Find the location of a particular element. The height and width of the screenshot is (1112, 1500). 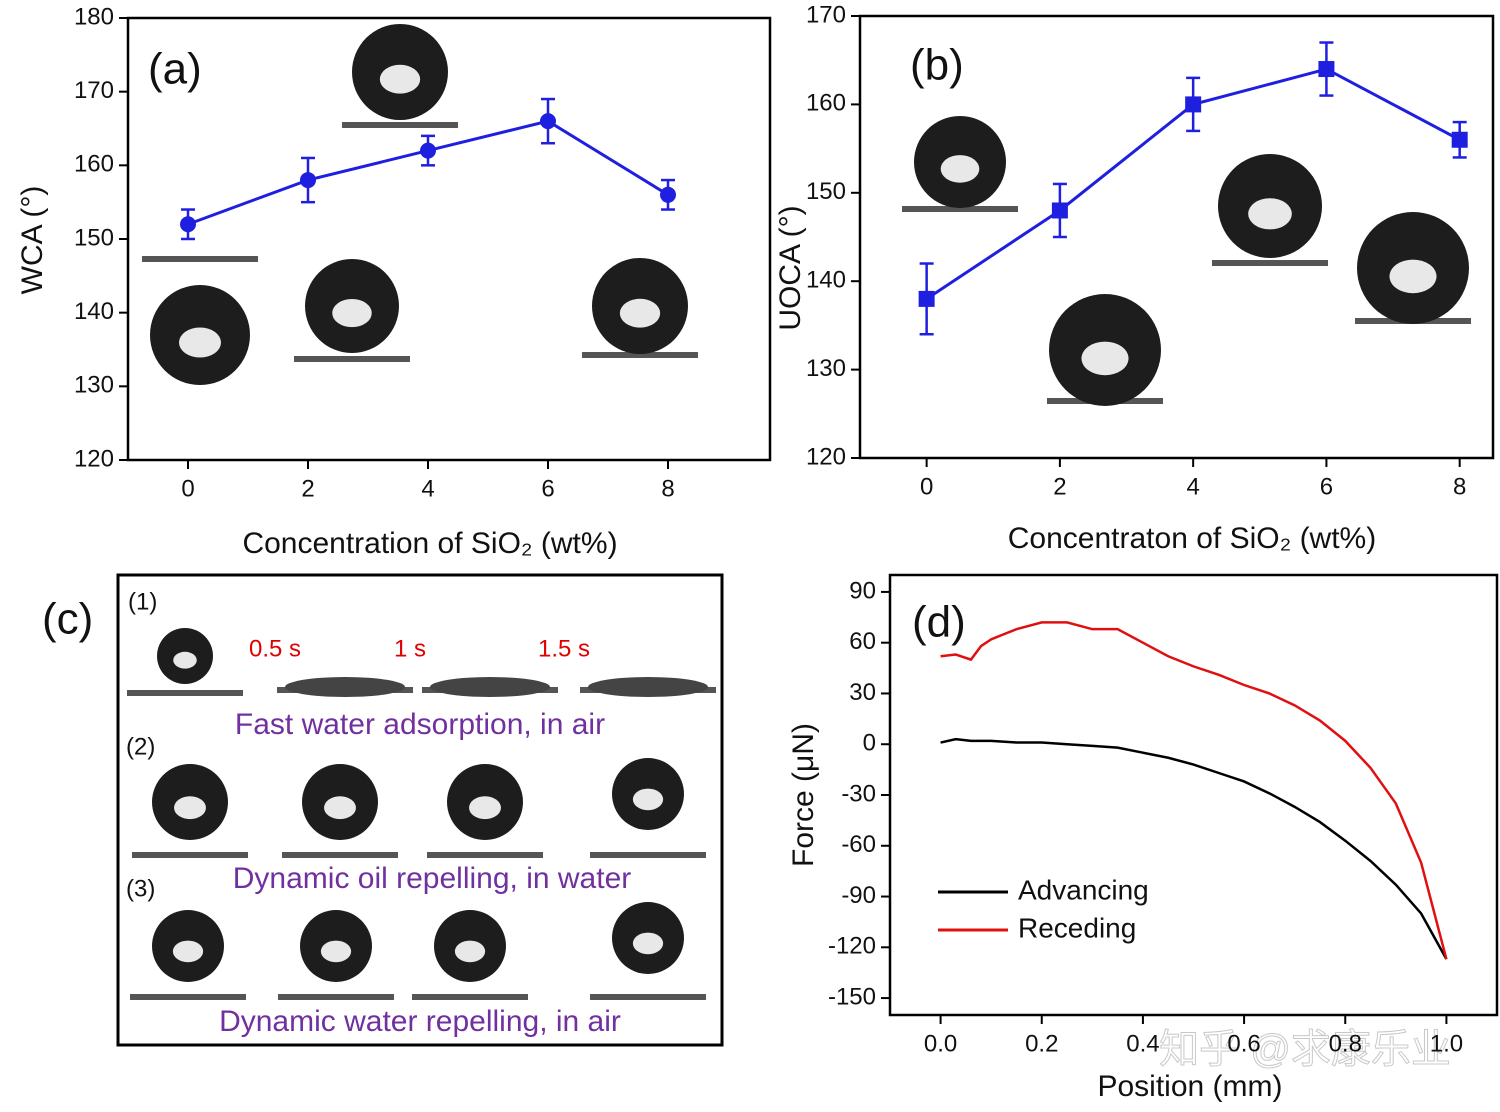

y-tick-label: -60 is located at coordinates (858, 844).